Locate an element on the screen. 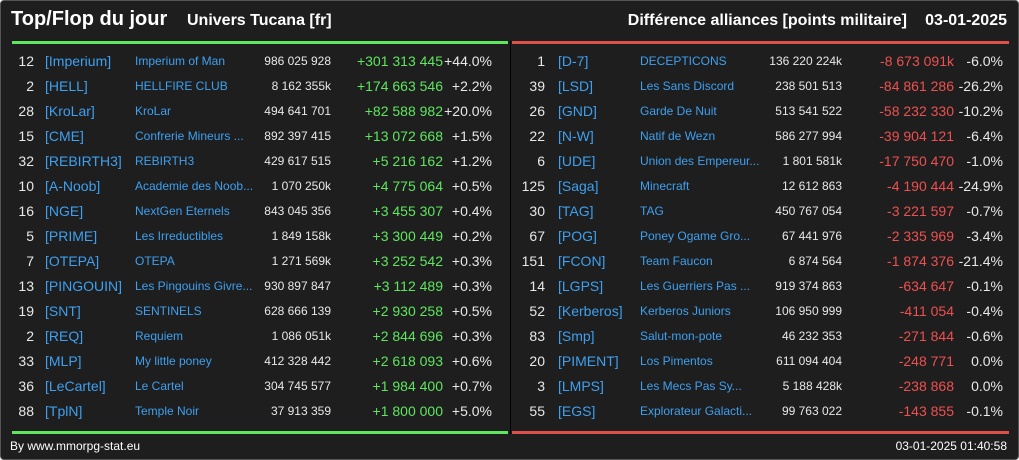 The width and height of the screenshot is (1019, 460). alliance-points: 46 232 353 is located at coordinates (811, 336).